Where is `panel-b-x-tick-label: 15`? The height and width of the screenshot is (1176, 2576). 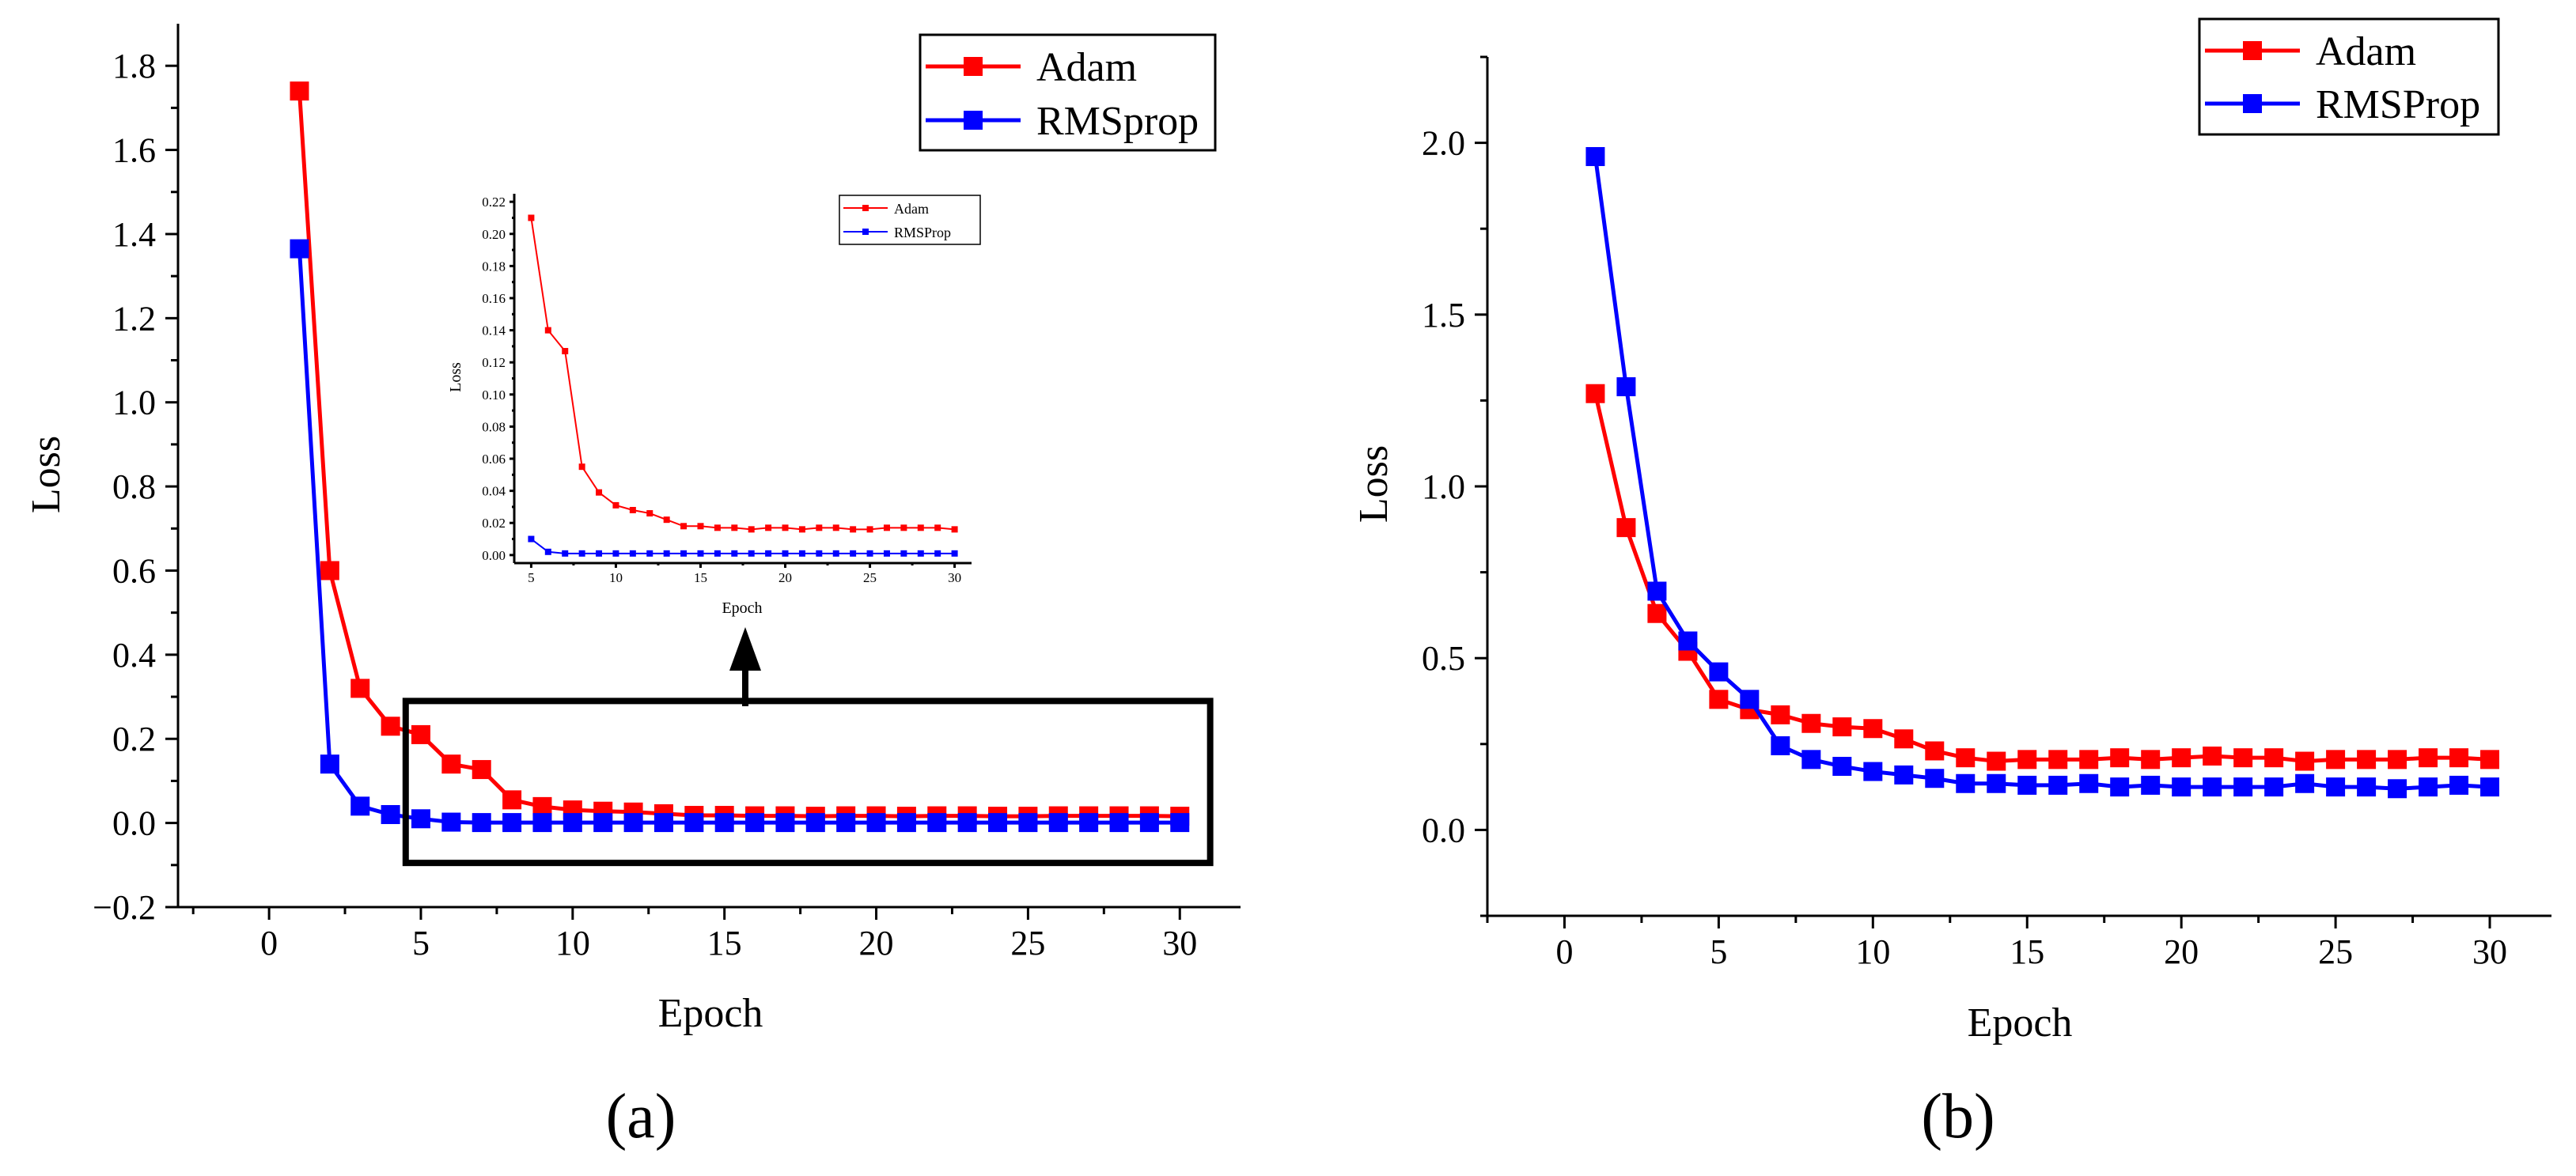
panel-b-x-tick-label: 15 is located at coordinates (2027, 952).